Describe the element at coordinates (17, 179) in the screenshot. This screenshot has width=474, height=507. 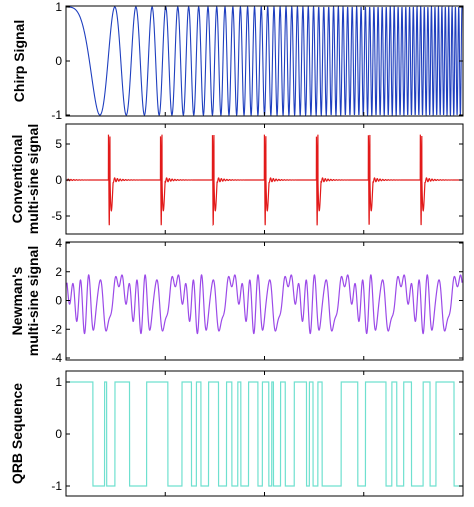
I see `y-axis-label: Conventional` at that location.